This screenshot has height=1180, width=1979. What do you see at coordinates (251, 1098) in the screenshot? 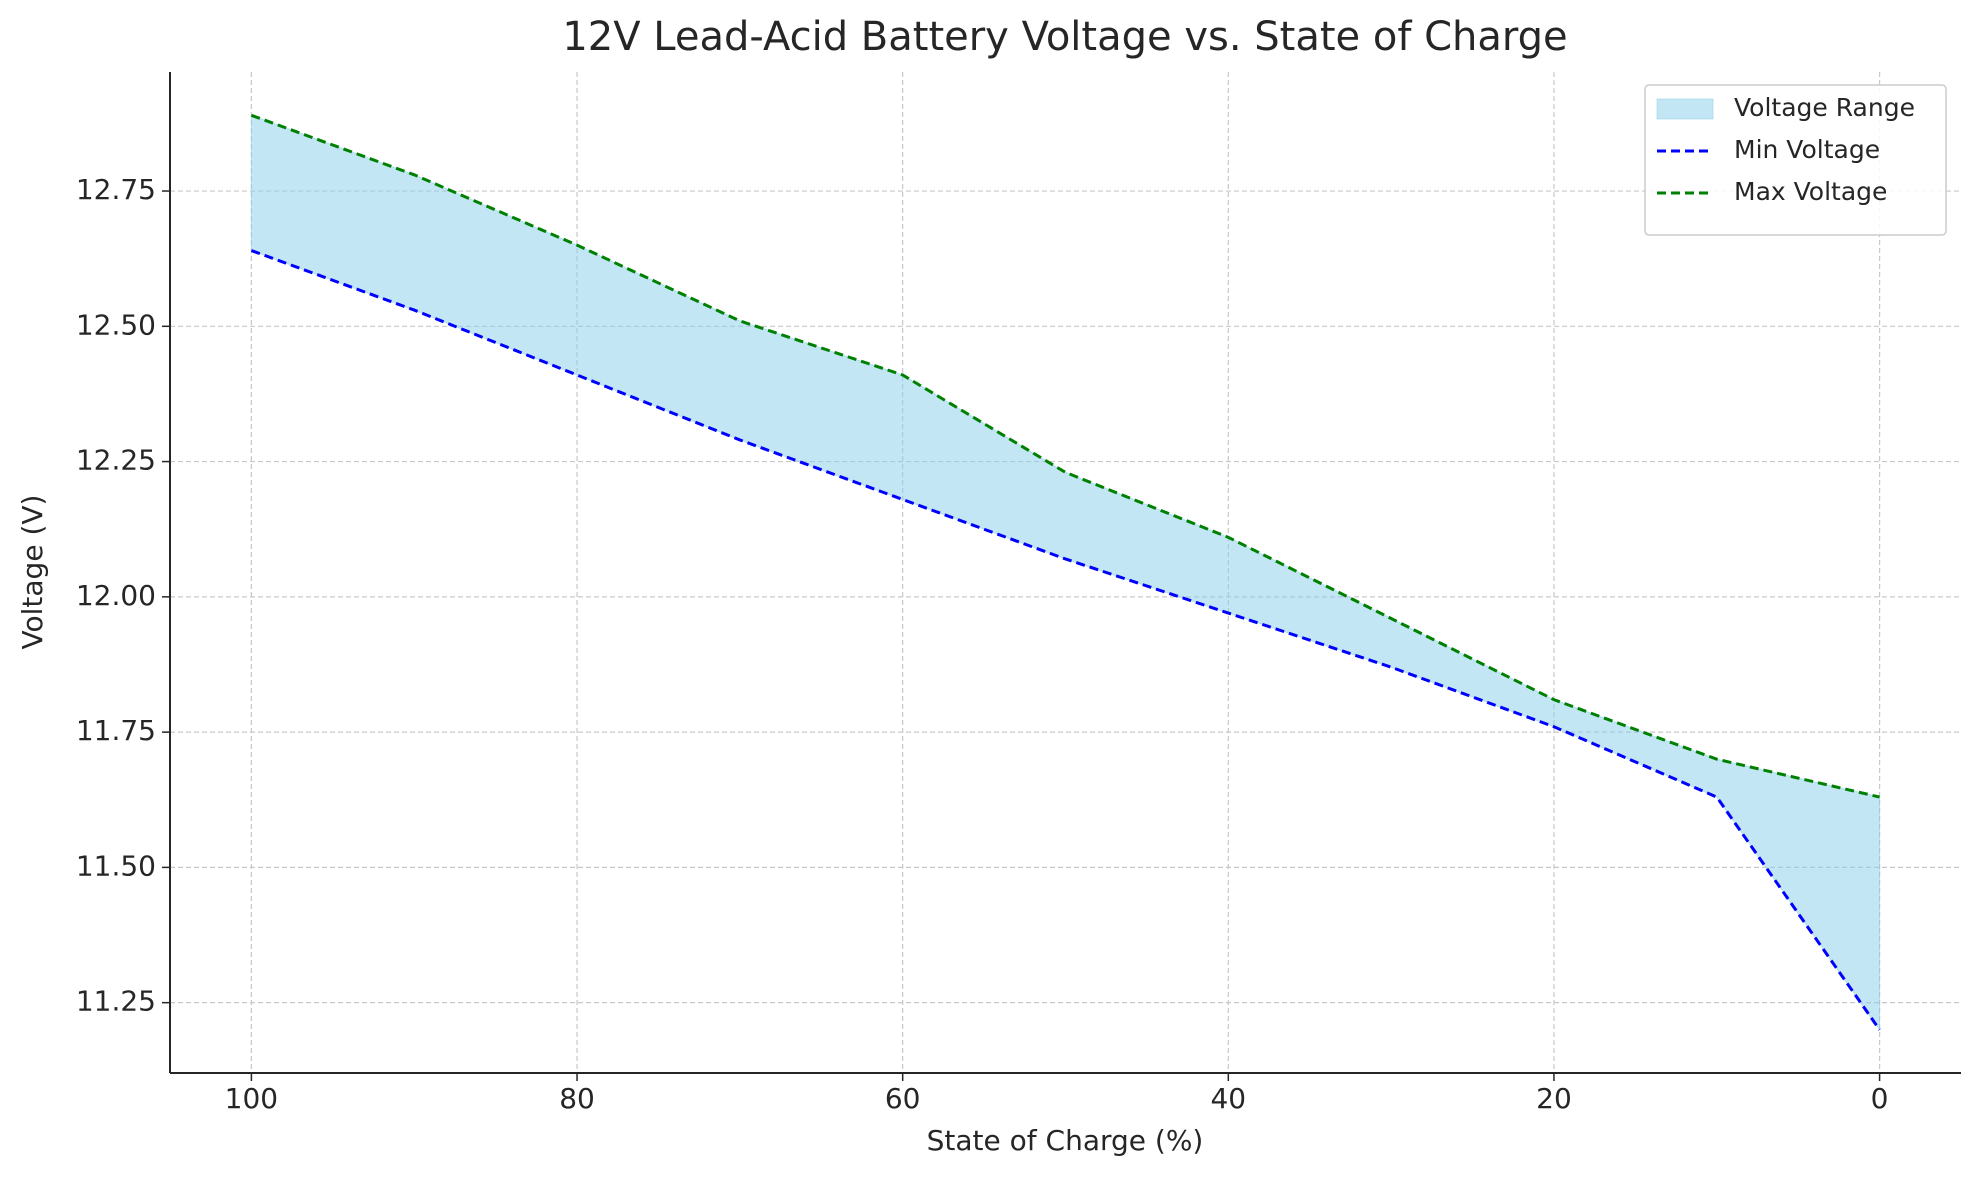
I see `x-tick-label: 100` at bounding box center [251, 1098].